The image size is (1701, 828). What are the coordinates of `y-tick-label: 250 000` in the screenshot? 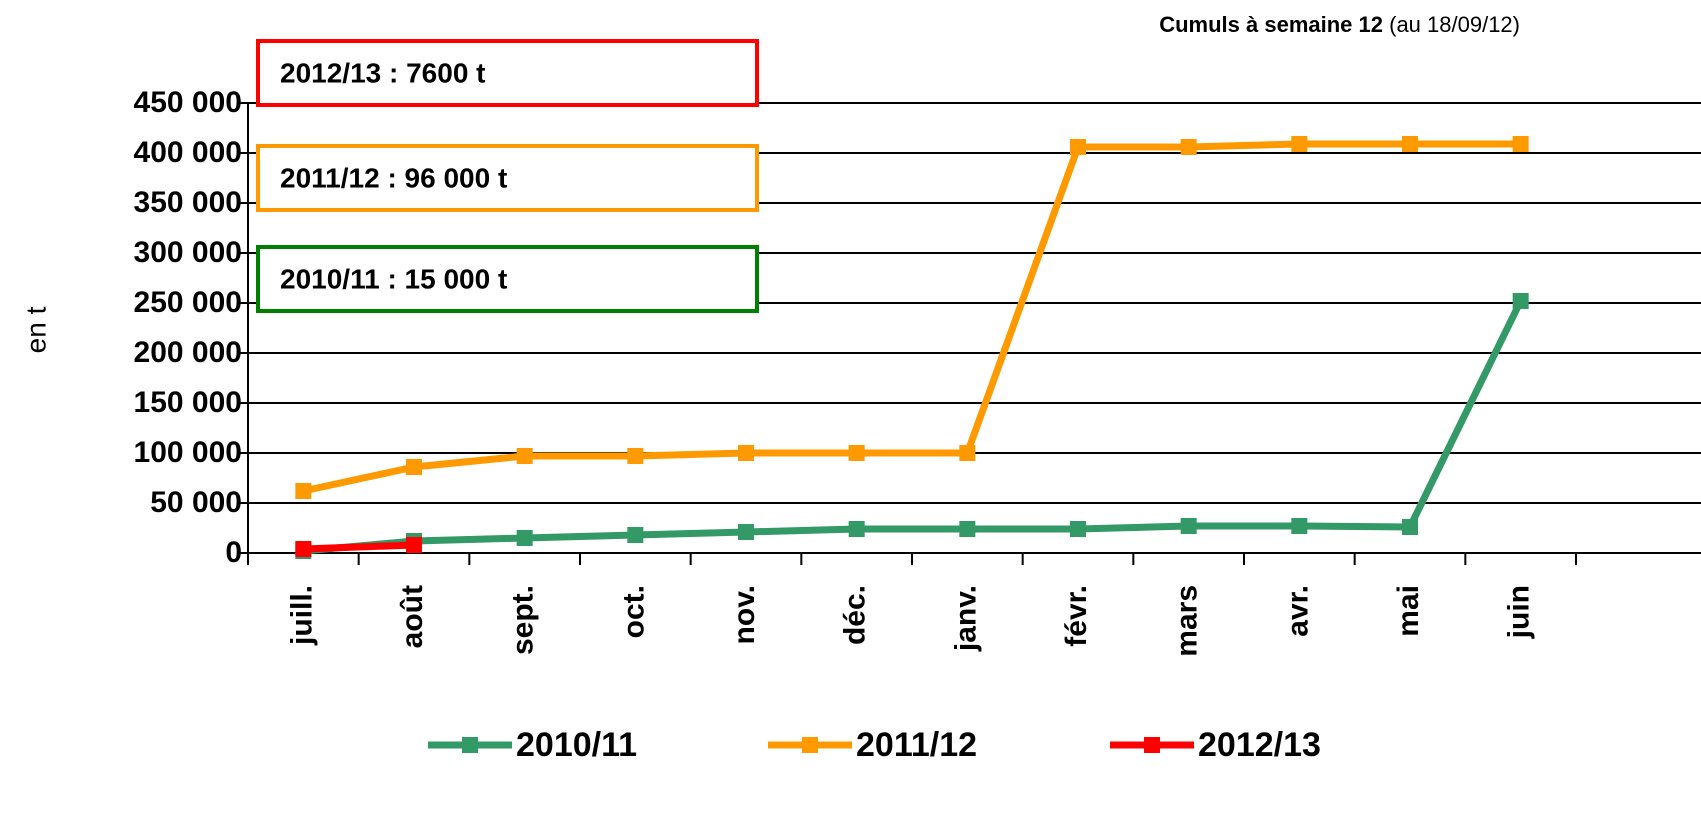 It's located at (188, 302).